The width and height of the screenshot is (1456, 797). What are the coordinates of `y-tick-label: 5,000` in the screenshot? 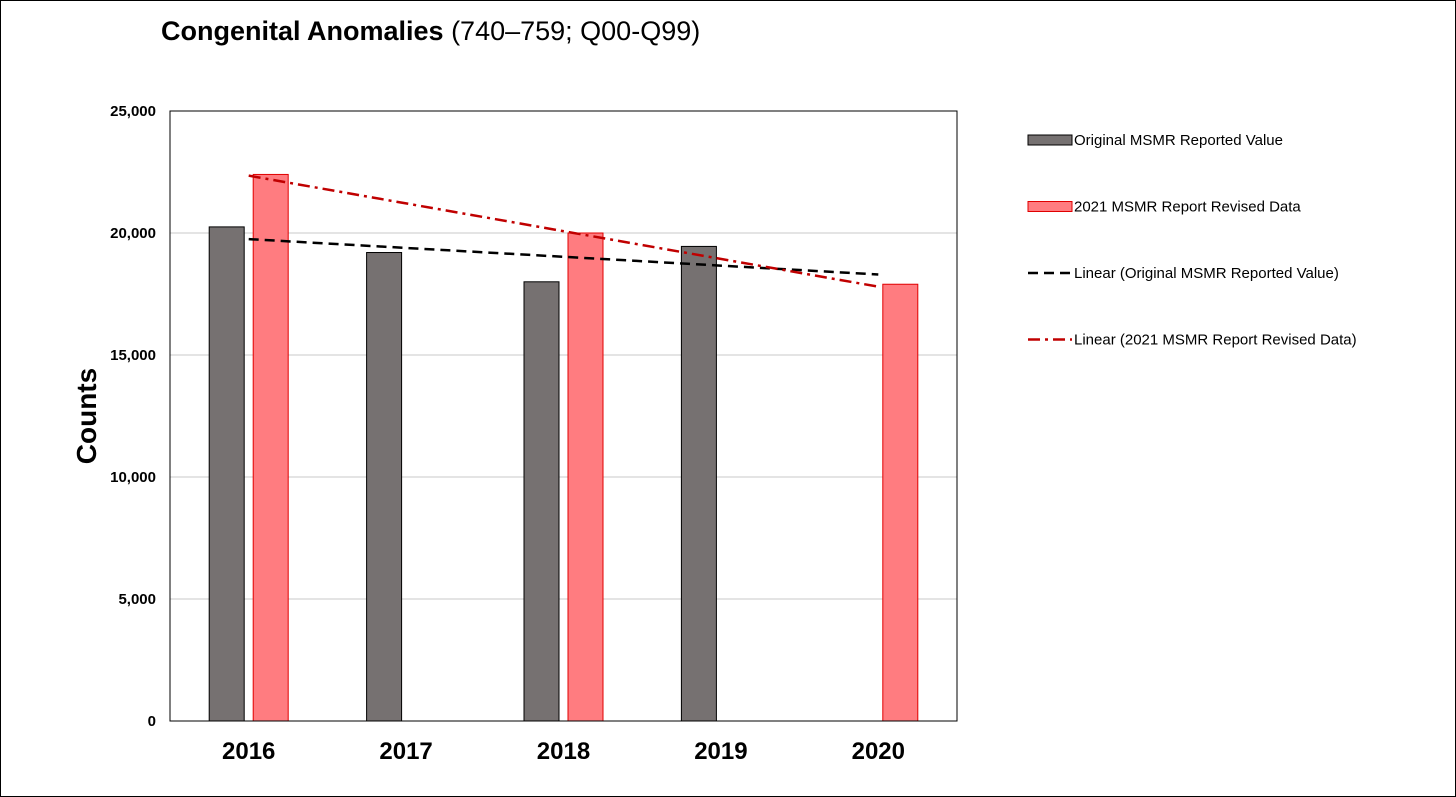 It's located at (137, 599).